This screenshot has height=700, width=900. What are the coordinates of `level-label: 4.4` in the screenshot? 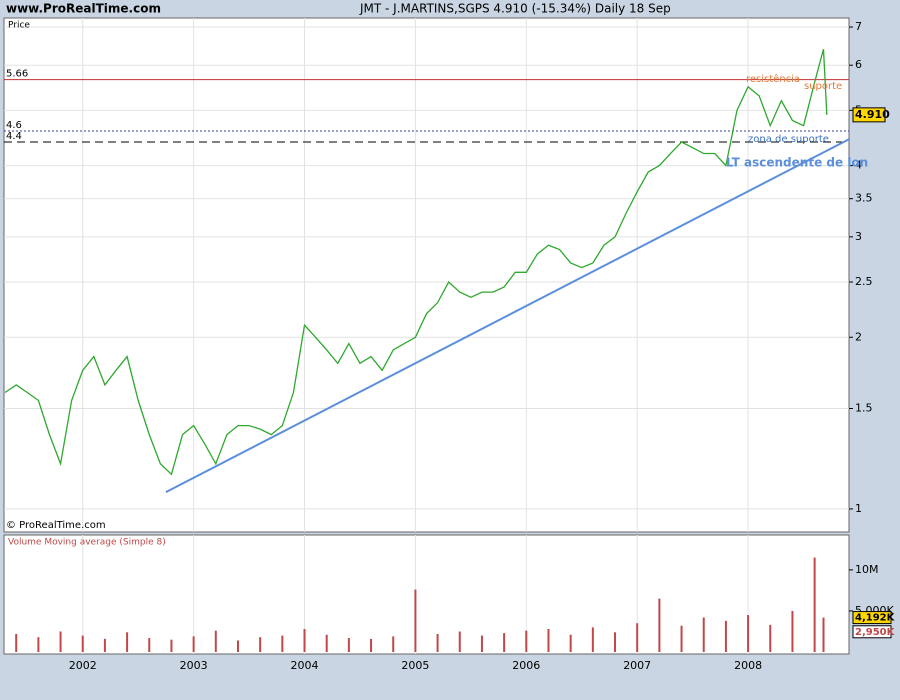 It's located at (14, 136).